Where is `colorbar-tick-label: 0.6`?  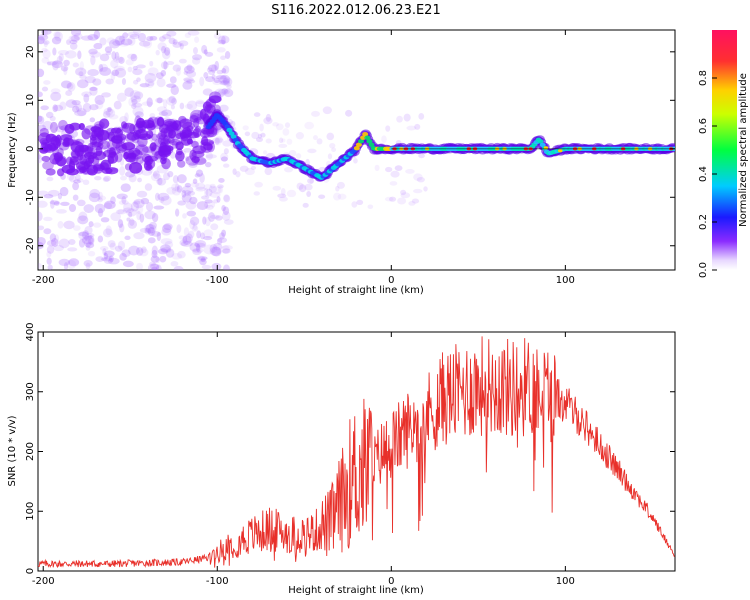
colorbar-tick-label: 0.6 is located at coordinates (703, 126).